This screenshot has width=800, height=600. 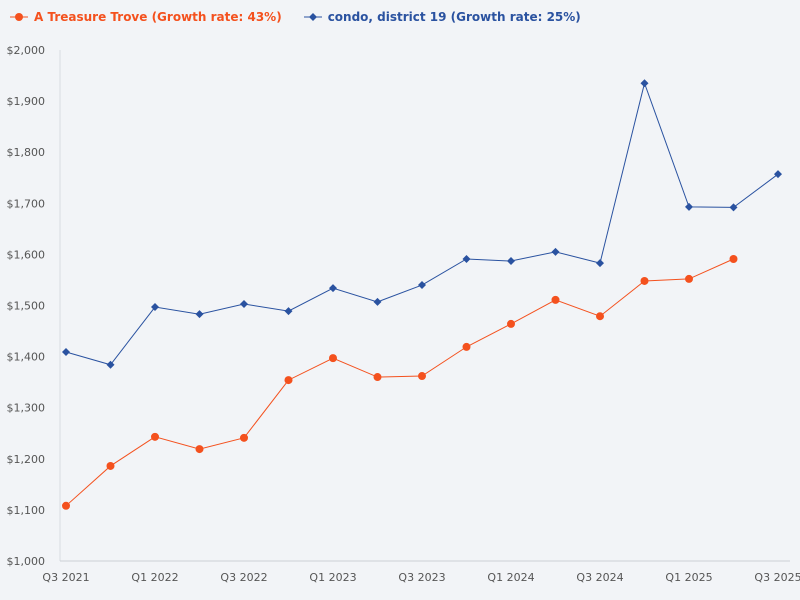 I want to click on x-tick-label: Q3 2022, so click(x=243, y=577).